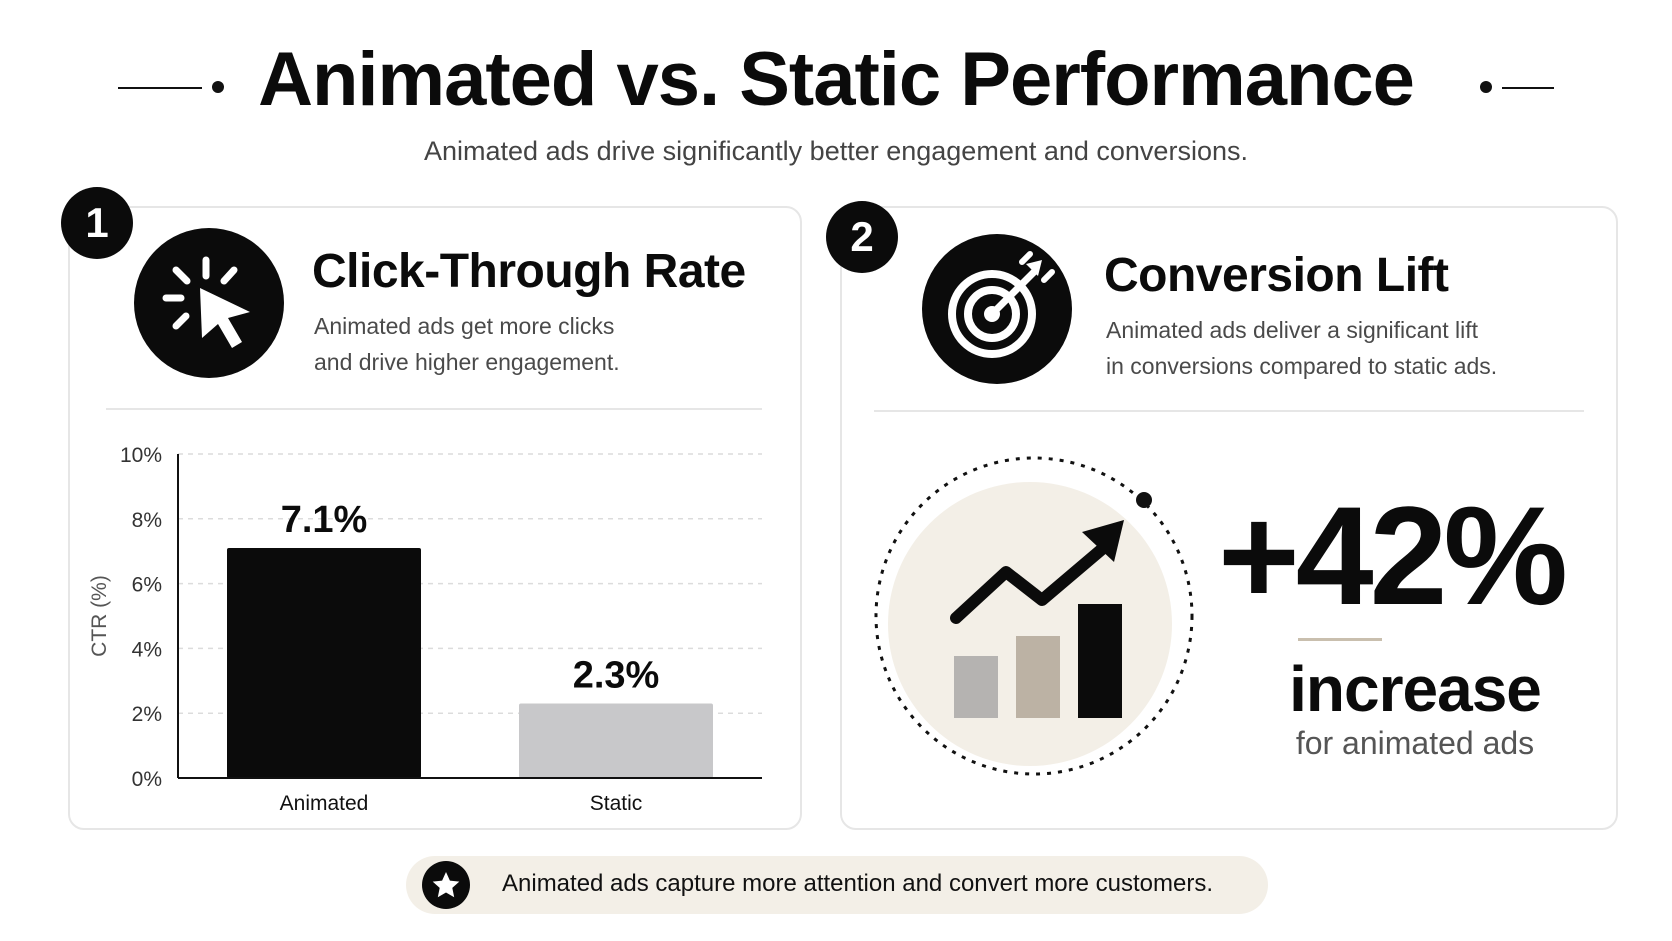 Image resolution: width=1672 pixels, height=941 pixels. I want to click on ctr-card-title: Click-Through Rate, so click(529, 271).